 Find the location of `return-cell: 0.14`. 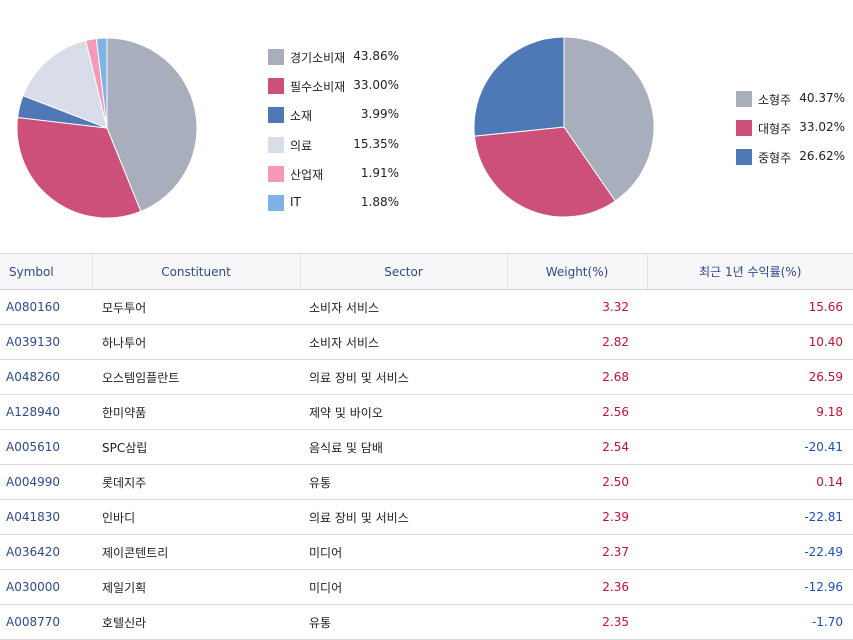

return-cell: 0.14 is located at coordinates (750, 482).